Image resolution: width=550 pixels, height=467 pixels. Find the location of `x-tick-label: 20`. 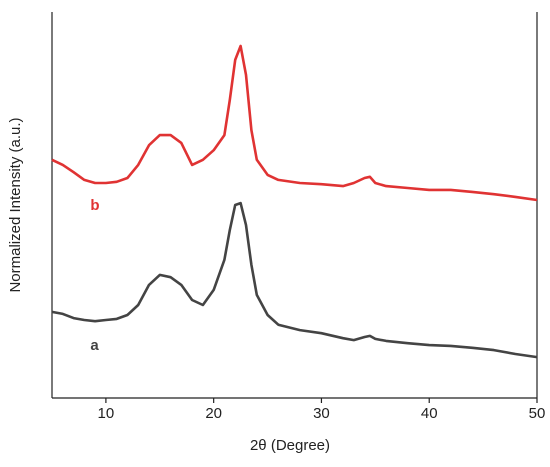

x-tick-label: 20 is located at coordinates (213, 413).